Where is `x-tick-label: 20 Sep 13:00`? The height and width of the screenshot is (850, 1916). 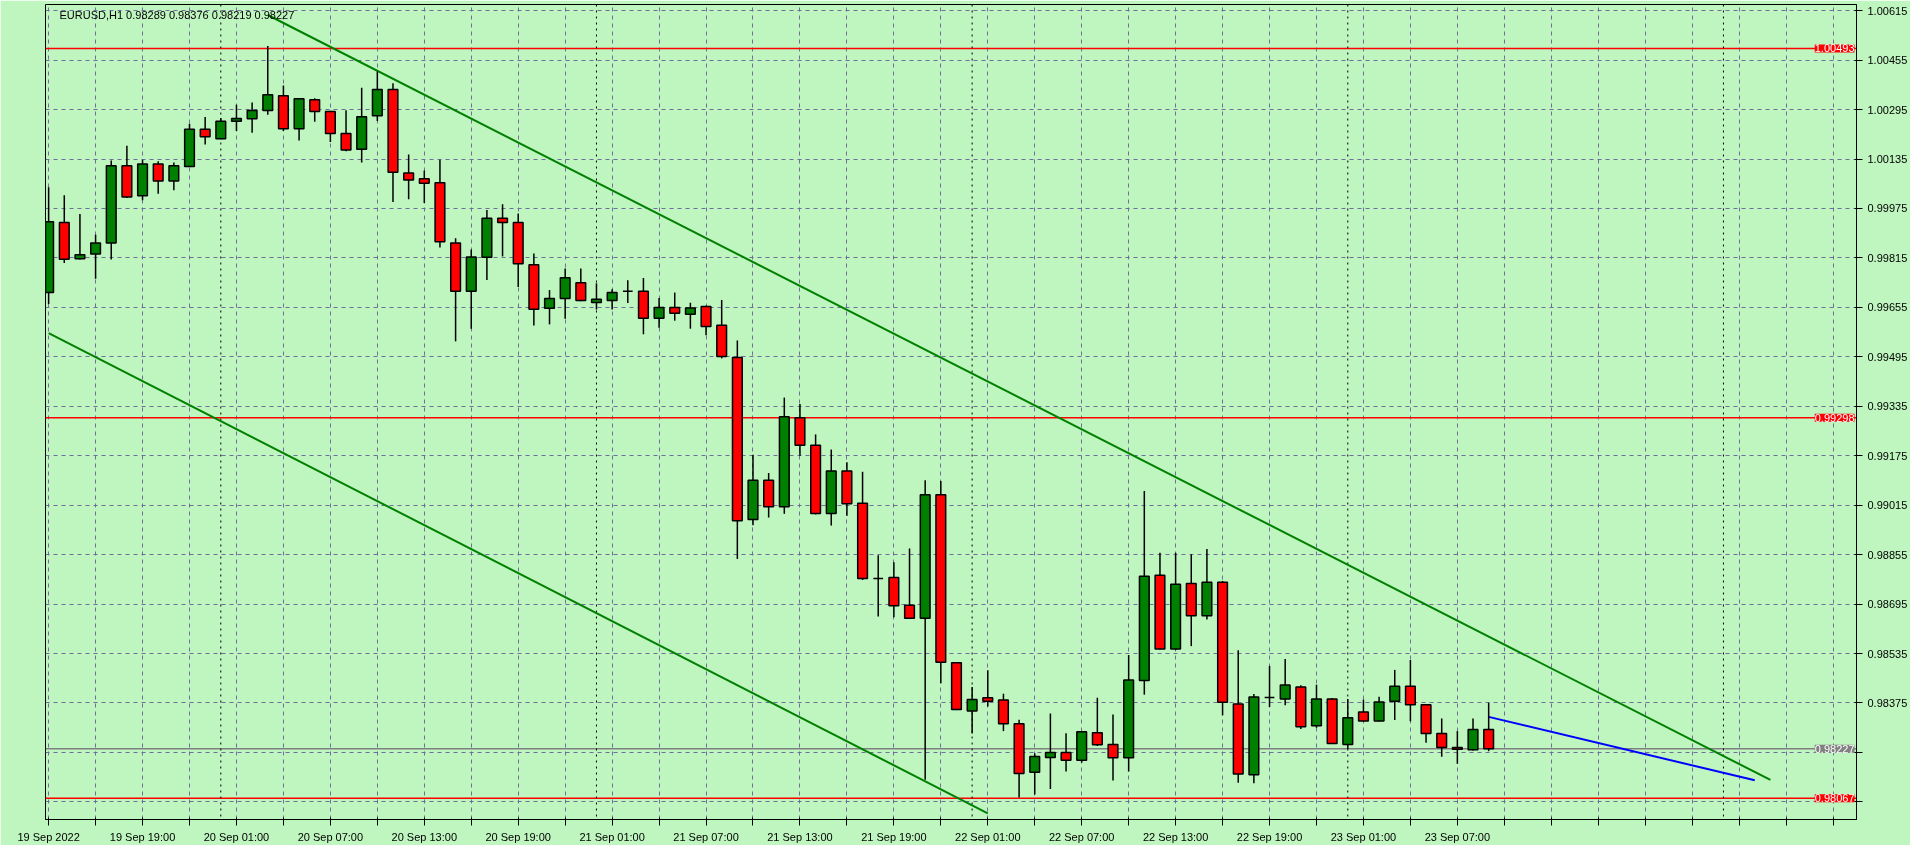
x-tick-label: 20 Sep 13:00 is located at coordinates (424, 836).